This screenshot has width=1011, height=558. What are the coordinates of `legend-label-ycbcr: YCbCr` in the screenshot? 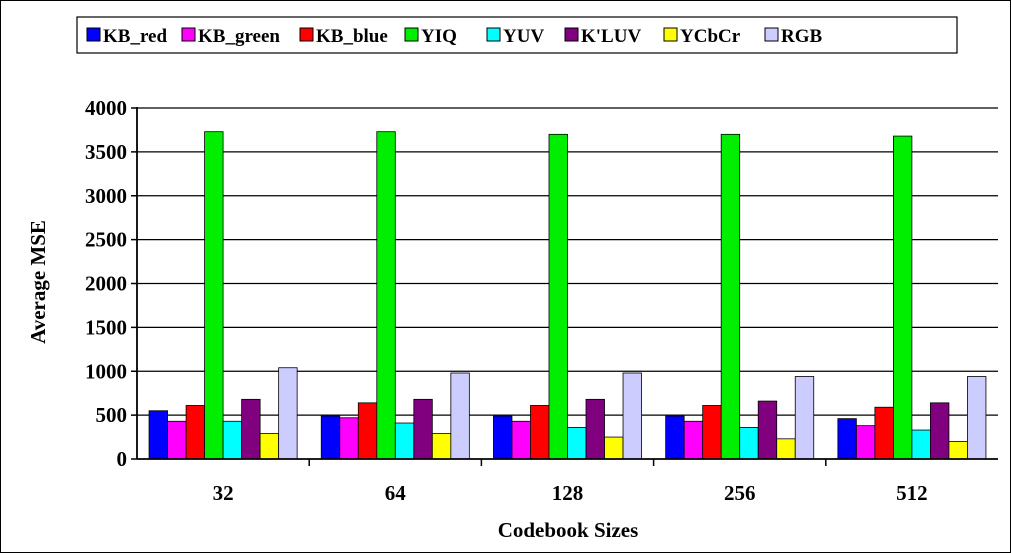 It's located at (710, 36).